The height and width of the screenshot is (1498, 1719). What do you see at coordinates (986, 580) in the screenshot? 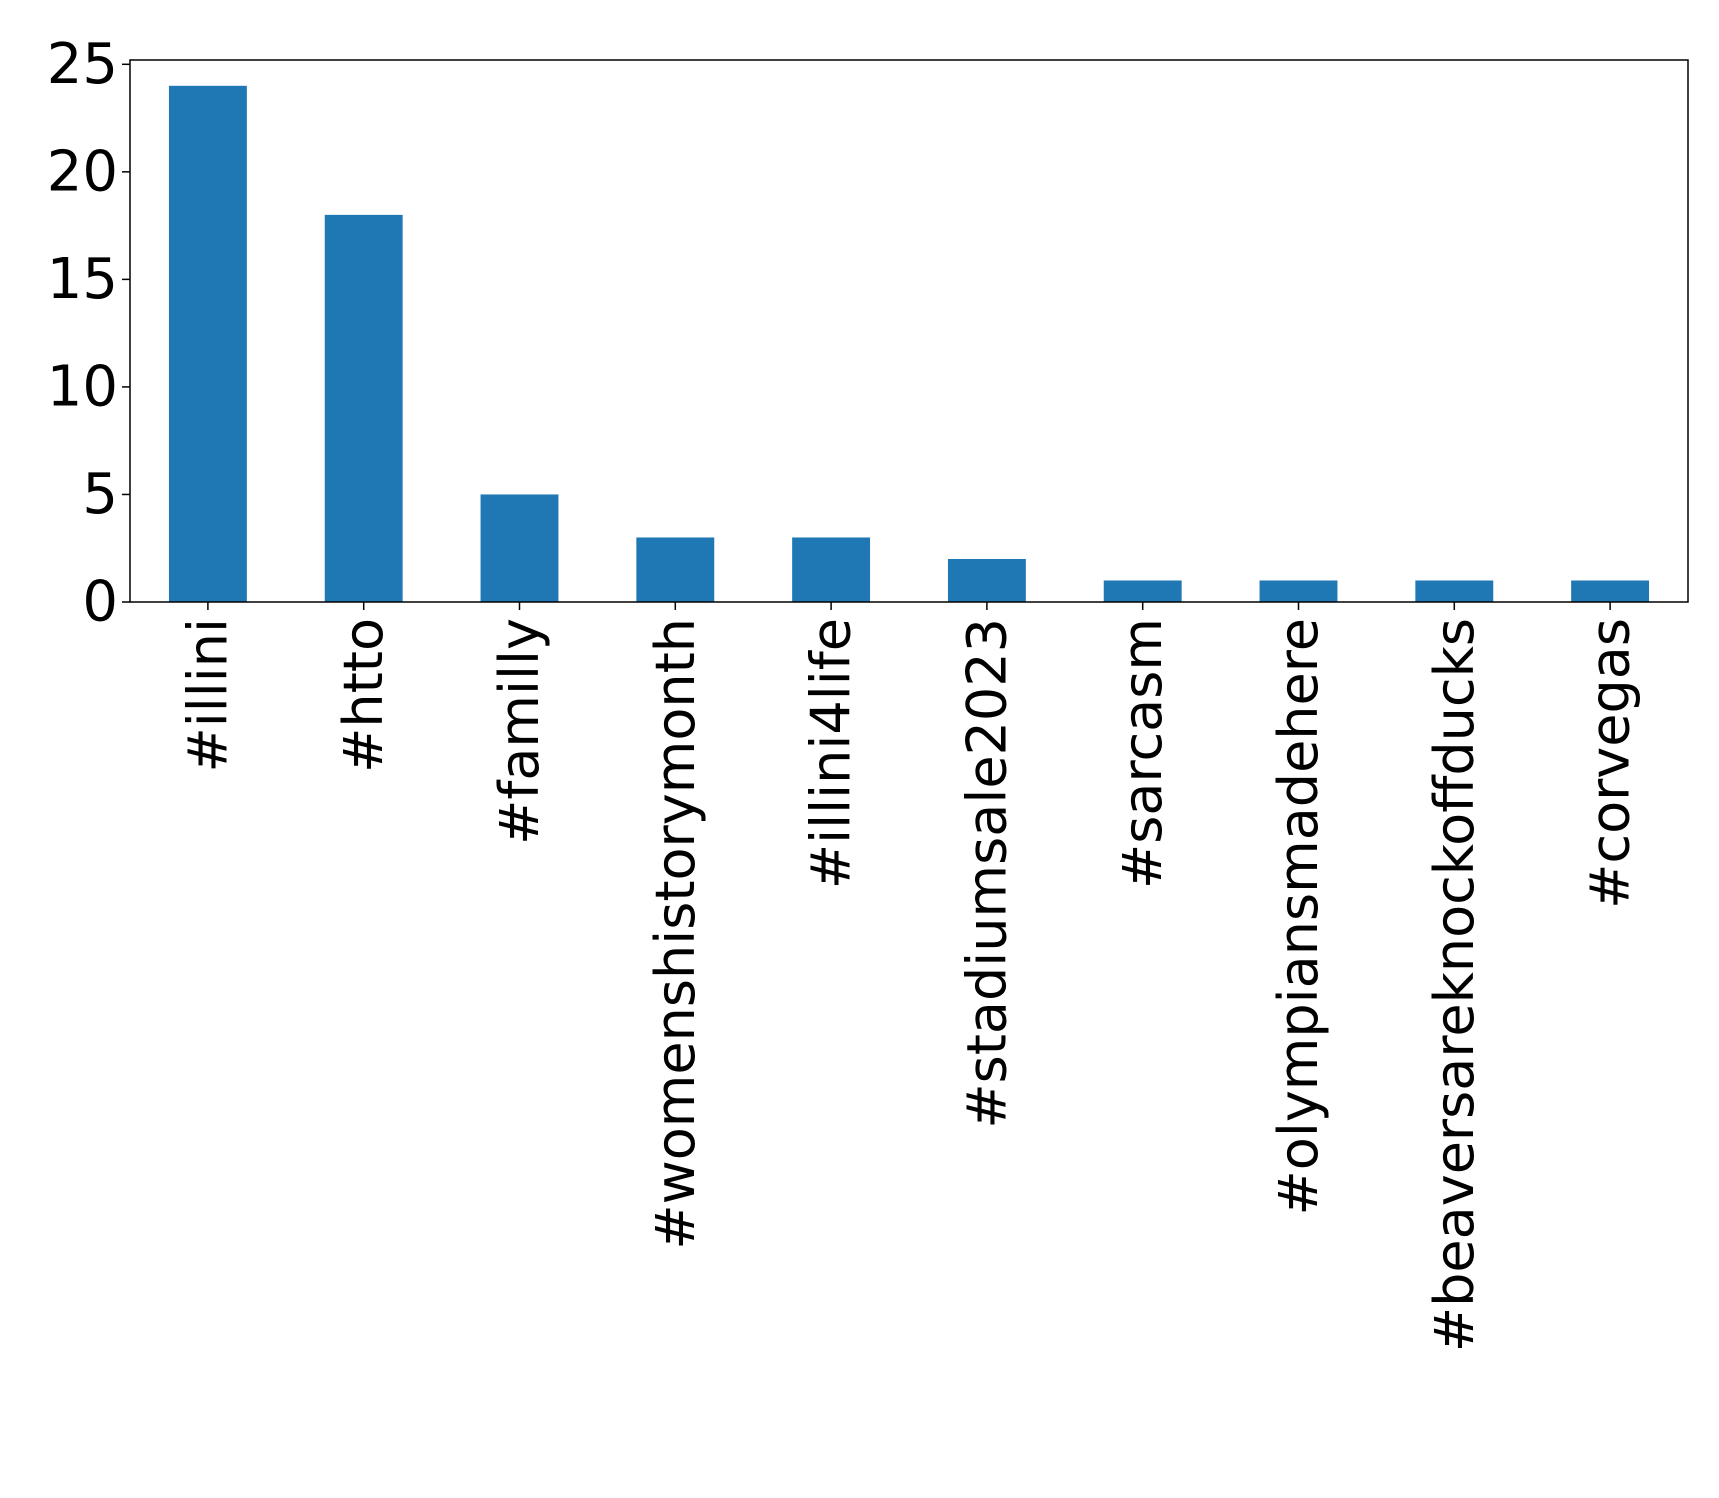
I see `bar-stadiumsale2023` at bounding box center [986, 580].